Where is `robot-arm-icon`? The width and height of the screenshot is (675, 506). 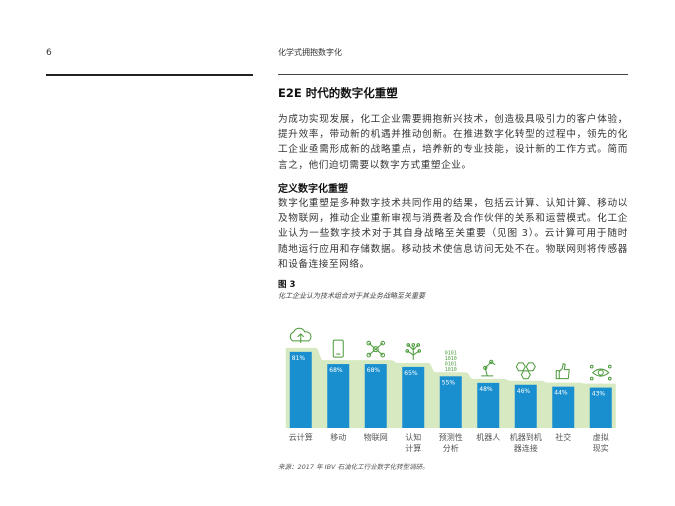 robot-arm-icon is located at coordinates (488, 368).